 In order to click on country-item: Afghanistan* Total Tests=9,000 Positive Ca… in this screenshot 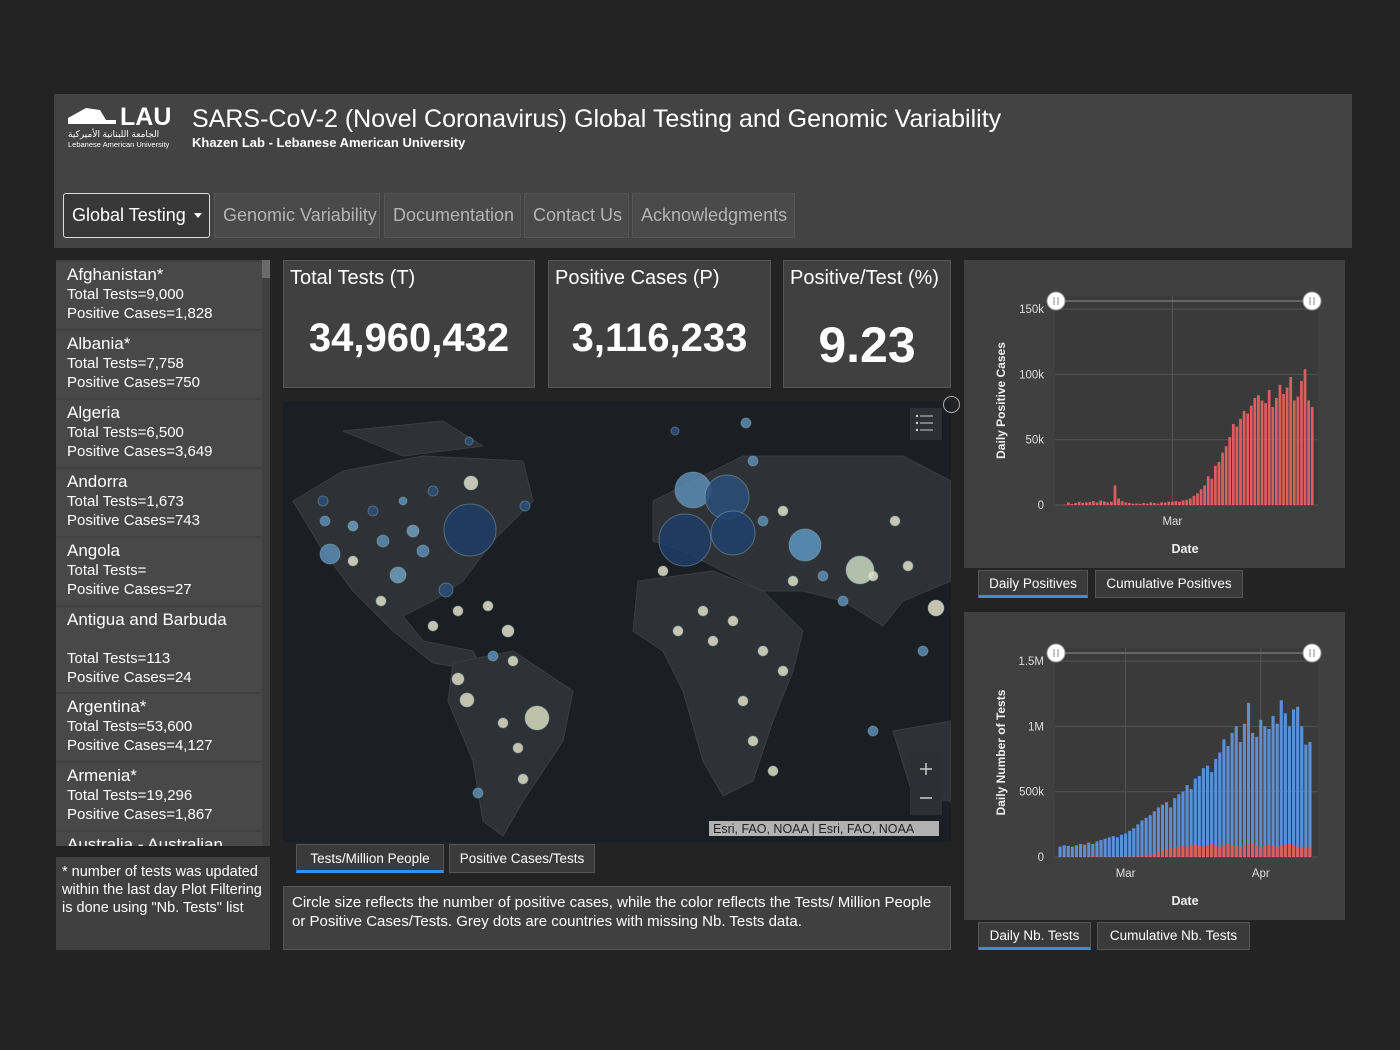, I will do `click(159, 295)`.